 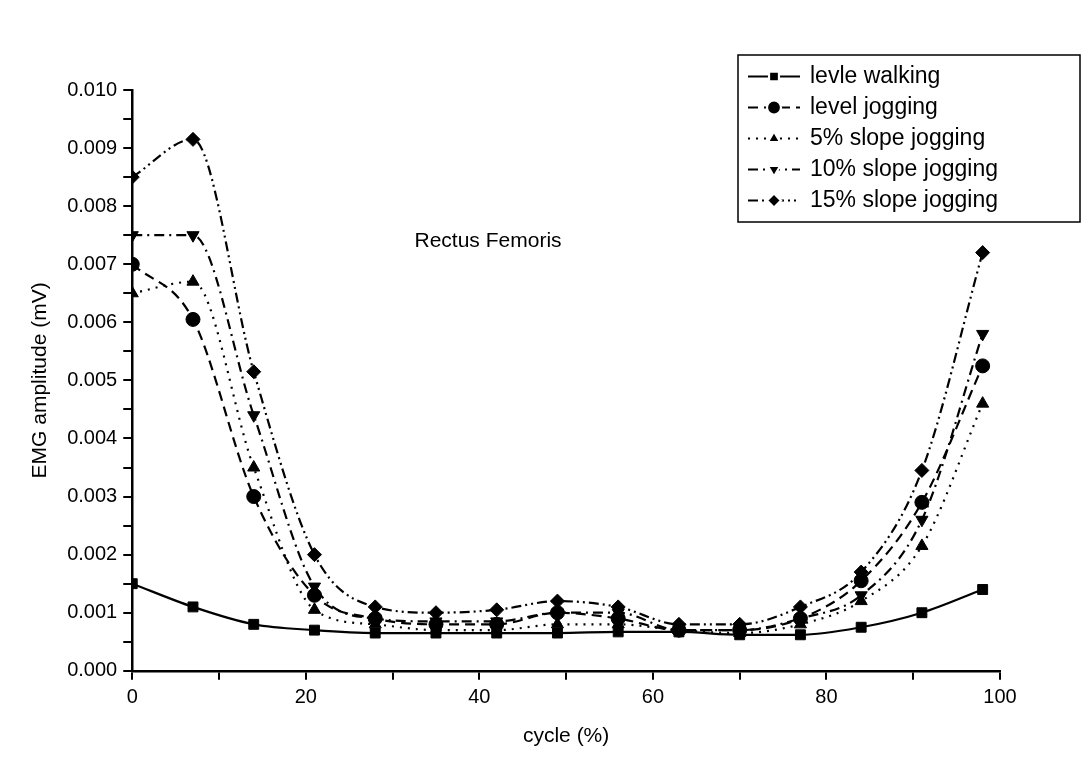 I want to click on x-tick-label: 40, so click(x=479, y=696).